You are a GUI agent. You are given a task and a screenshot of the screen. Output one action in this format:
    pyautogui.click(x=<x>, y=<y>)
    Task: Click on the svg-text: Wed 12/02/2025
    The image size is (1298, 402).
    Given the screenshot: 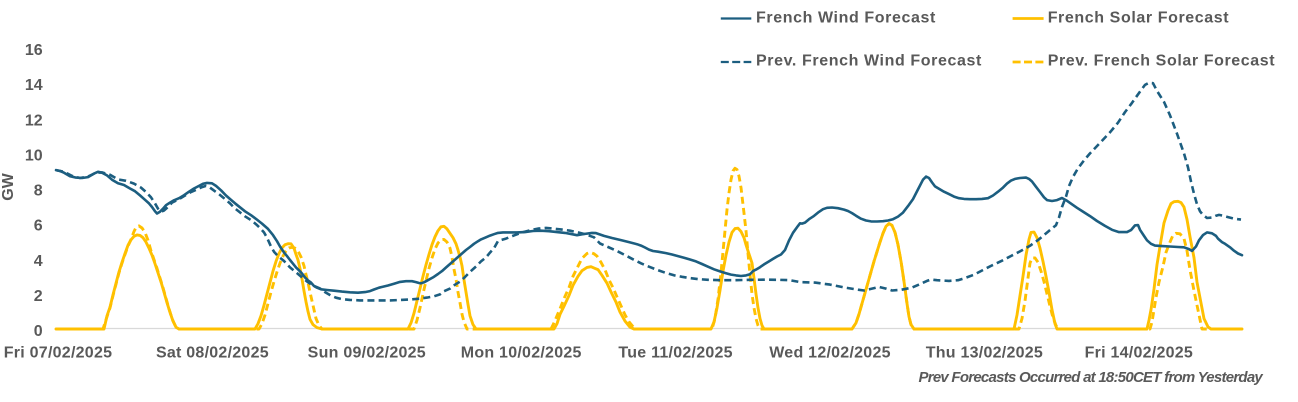 What is the action you would take?
    pyautogui.click(x=830, y=353)
    